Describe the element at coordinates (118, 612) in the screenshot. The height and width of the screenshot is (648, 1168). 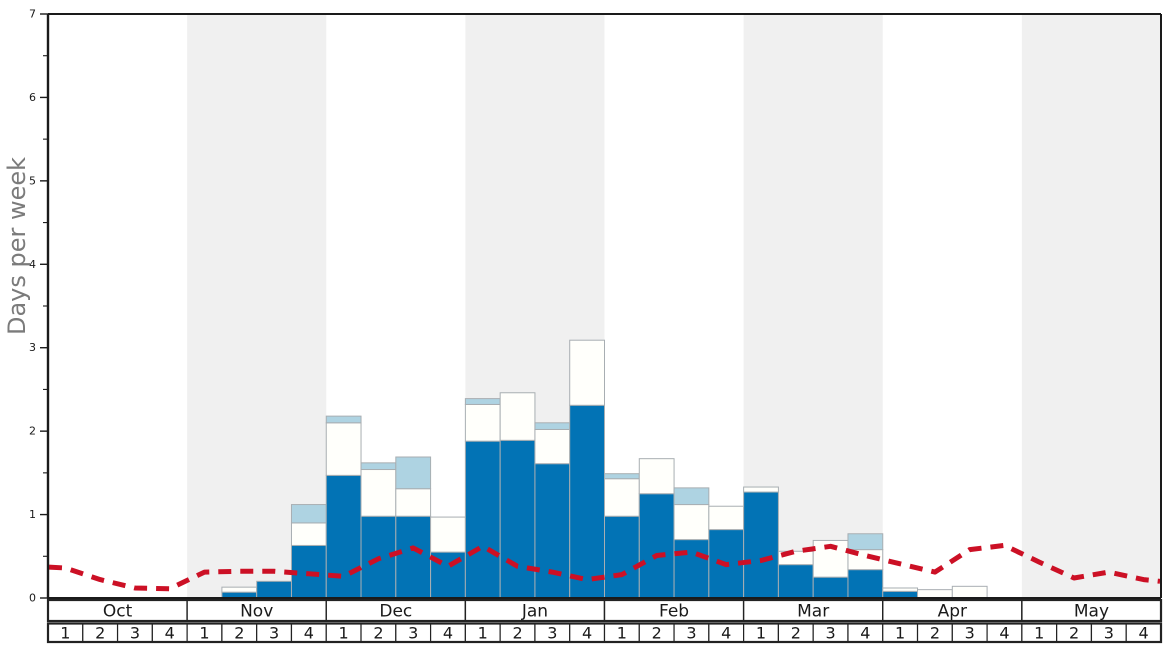
I see `month-label-oct: Oct` at that location.